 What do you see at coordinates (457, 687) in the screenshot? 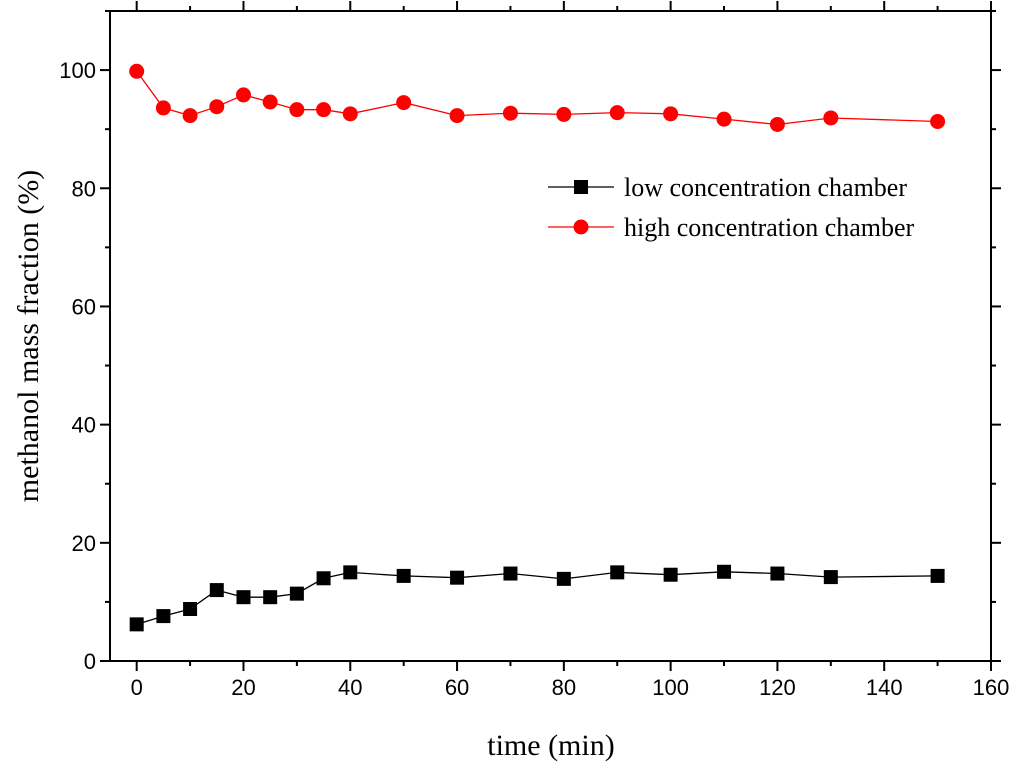
I see `x-tick-label: 60` at bounding box center [457, 687].